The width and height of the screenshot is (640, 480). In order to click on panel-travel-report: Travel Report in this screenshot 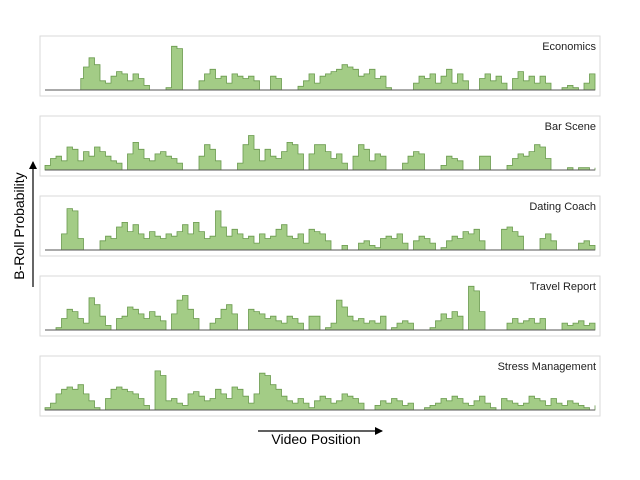, I will do `click(320, 306)`.